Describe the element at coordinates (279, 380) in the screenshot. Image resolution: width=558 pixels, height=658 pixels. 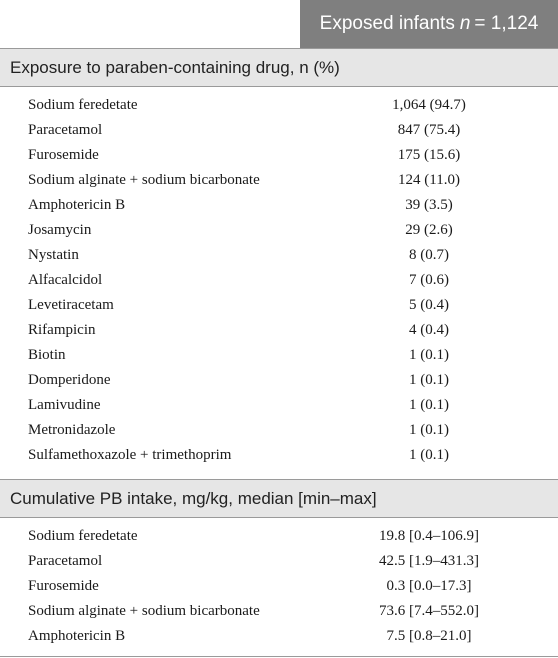
I see `table-row: Domperidone 1 (0.1)` at that location.